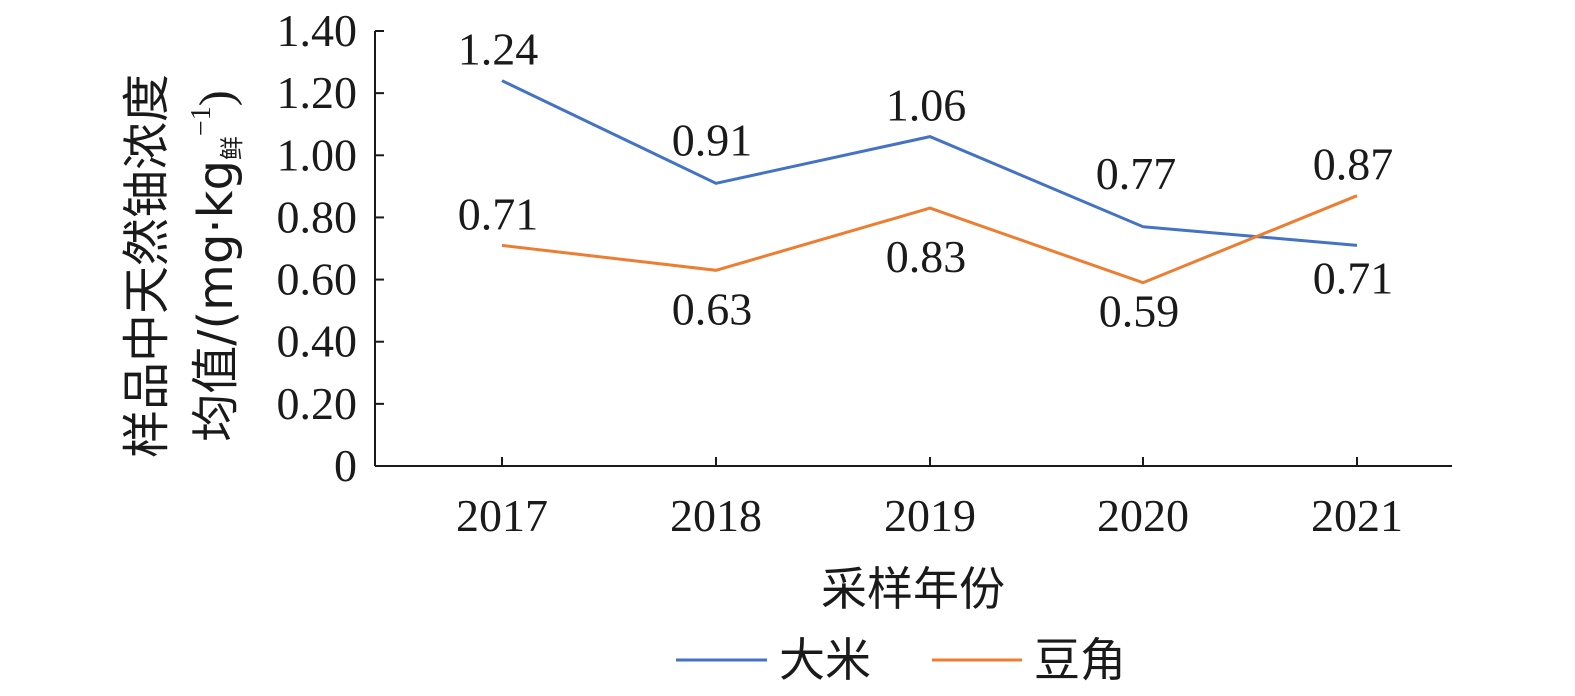  I want to click on data-label: 0.63, so click(712, 308).